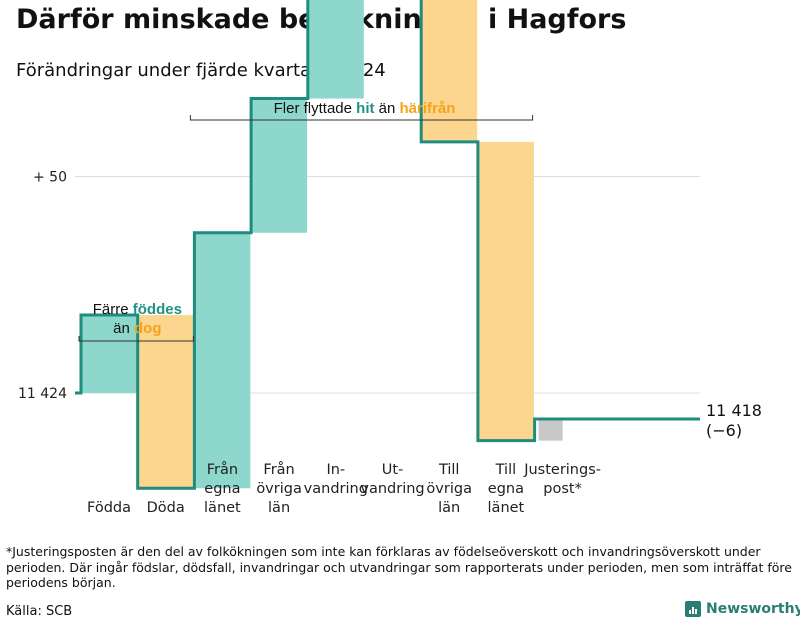 The width and height of the screenshot is (800, 625). I want to click on category-label: Till egna länet, so click(506, 489).